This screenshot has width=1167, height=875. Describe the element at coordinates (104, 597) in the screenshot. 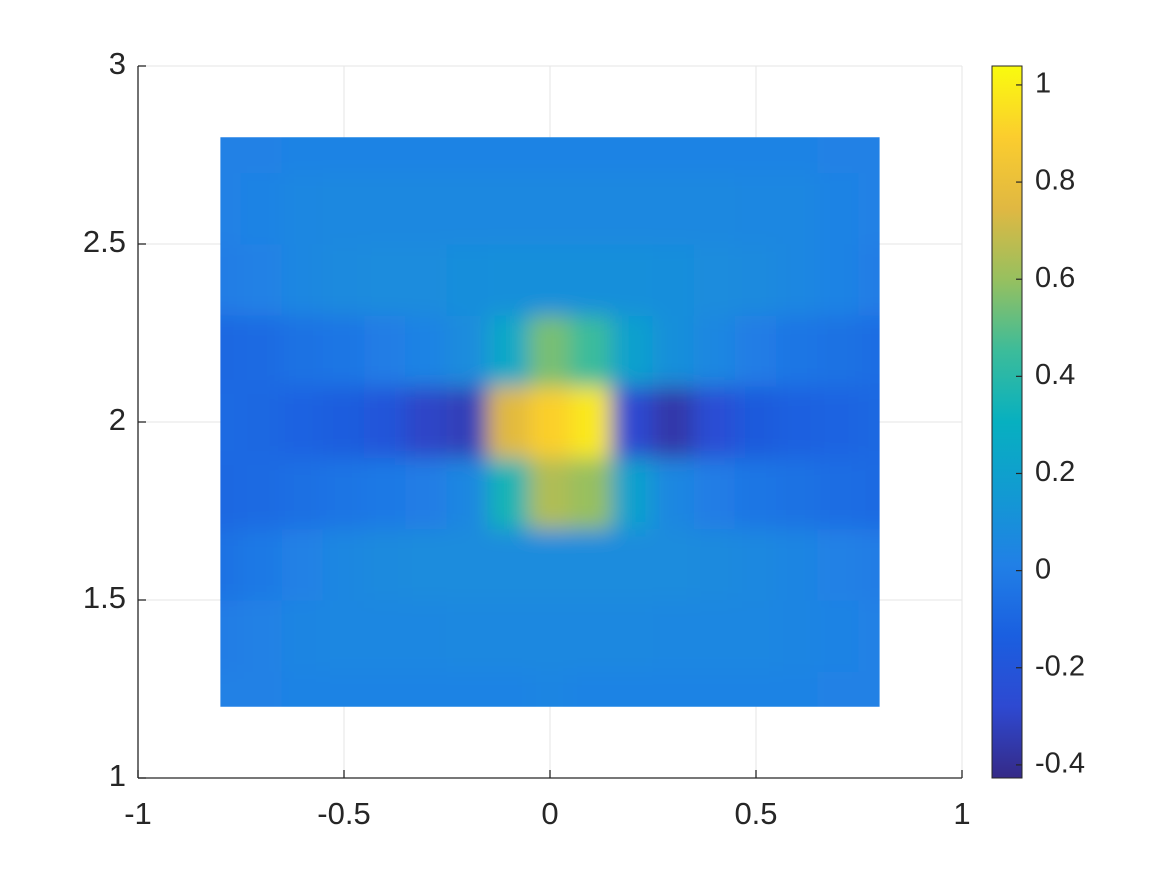

I see `y-tick-label: 1.5` at that location.